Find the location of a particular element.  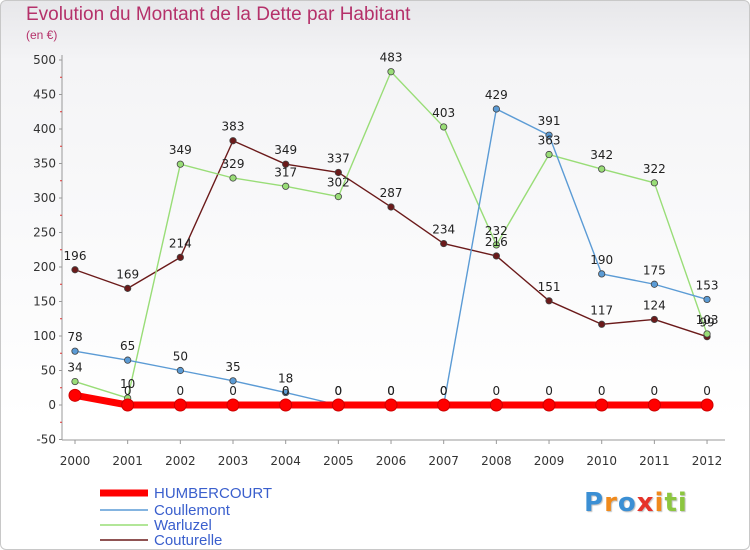

data-label: 317 is located at coordinates (285, 172).